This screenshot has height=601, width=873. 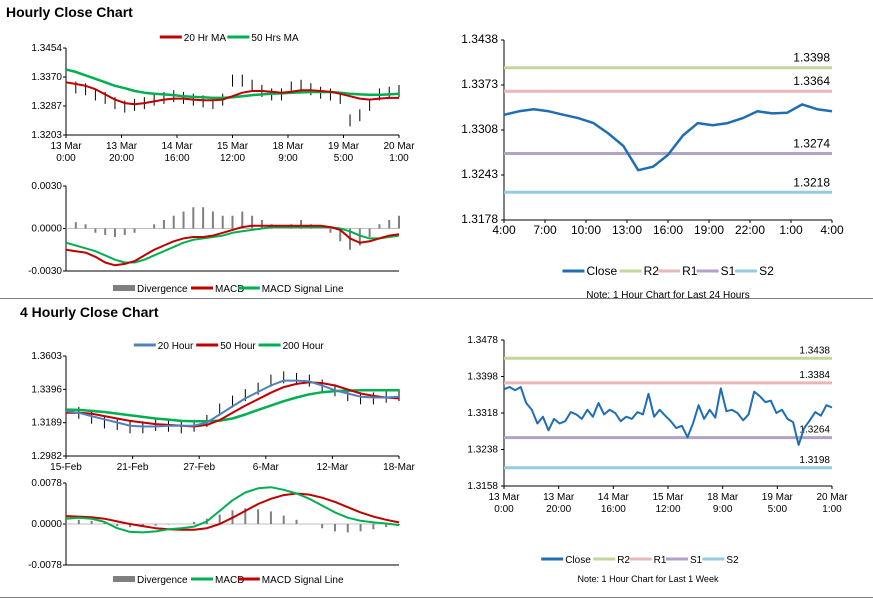 I want to click on hourly-price-legend-label: 50 Hrs MA, so click(x=275, y=38).